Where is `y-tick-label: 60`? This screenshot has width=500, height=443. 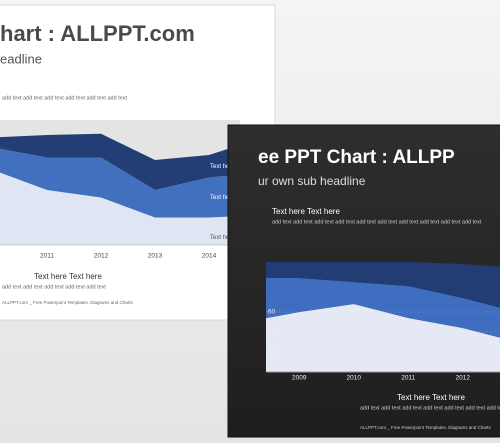 y-tick-label: 60 is located at coordinates (272, 312).